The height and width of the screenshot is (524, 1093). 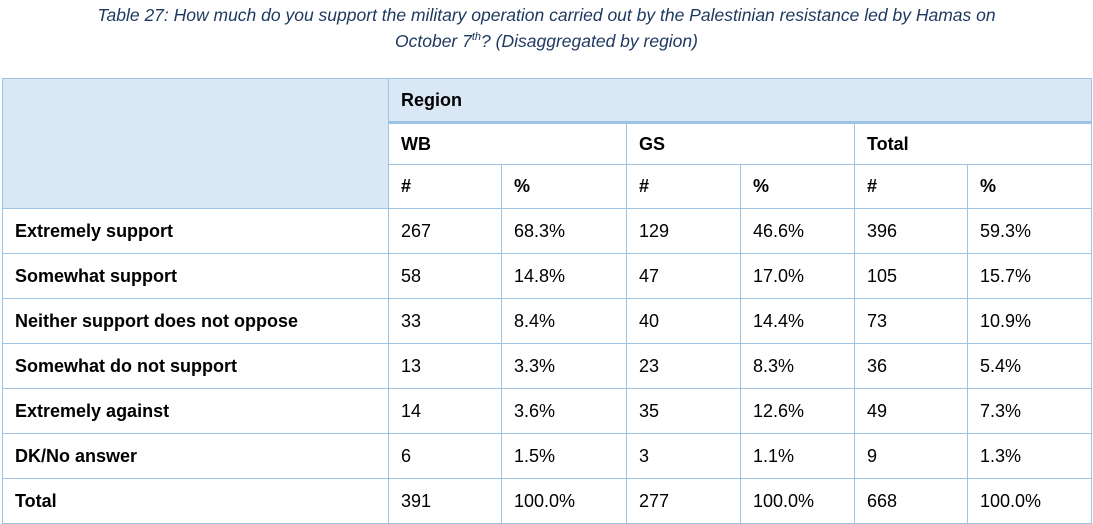 What do you see at coordinates (195, 456) in the screenshot?
I see `row-label: DK/No answer` at bounding box center [195, 456].